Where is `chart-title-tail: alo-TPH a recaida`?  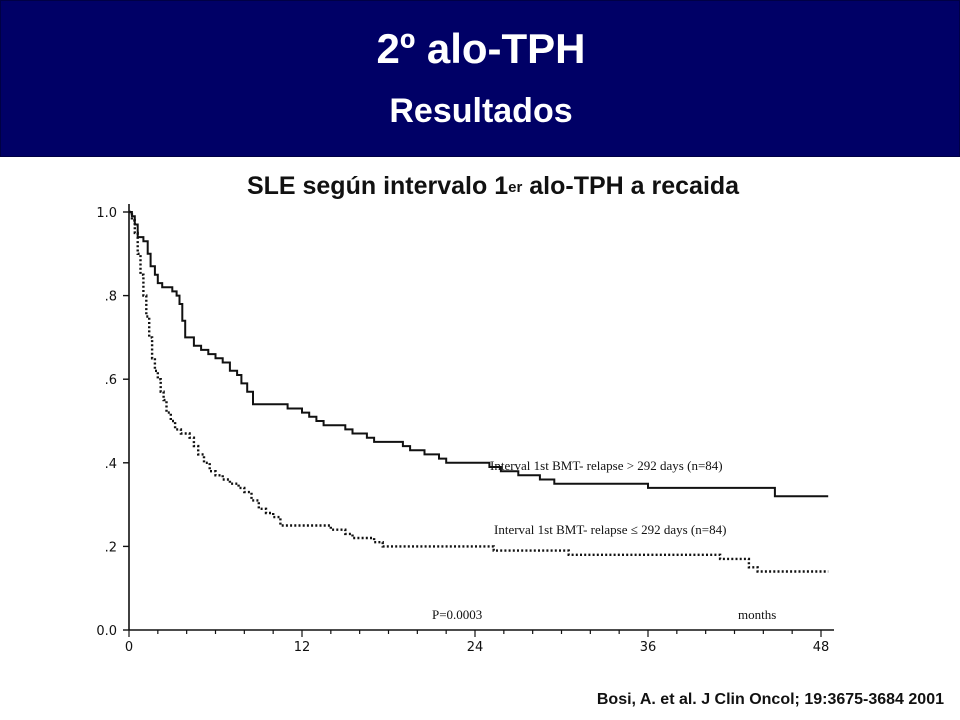
chart-title-tail: alo-TPH a recaida is located at coordinates (631, 186).